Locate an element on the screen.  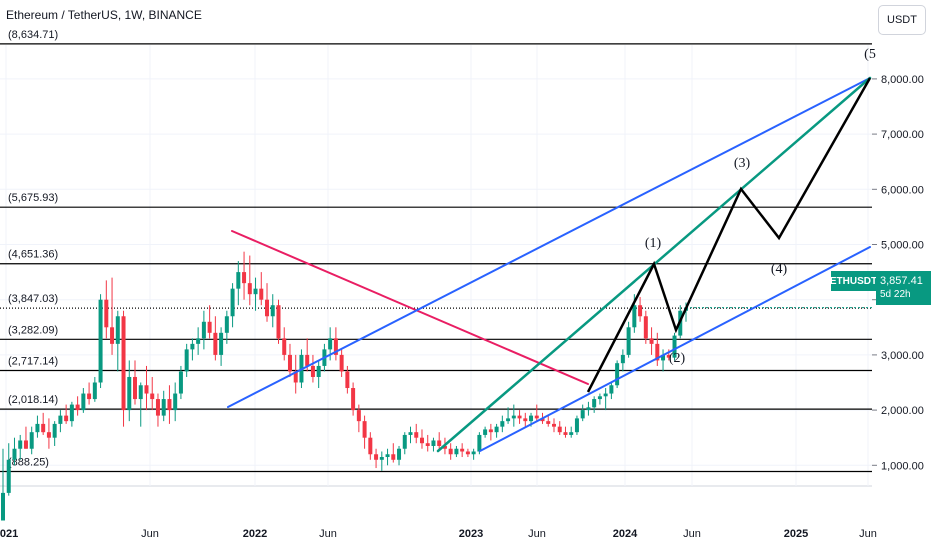
horizontal-level-label: (3,282.09) is located at coordinates (33, 330).